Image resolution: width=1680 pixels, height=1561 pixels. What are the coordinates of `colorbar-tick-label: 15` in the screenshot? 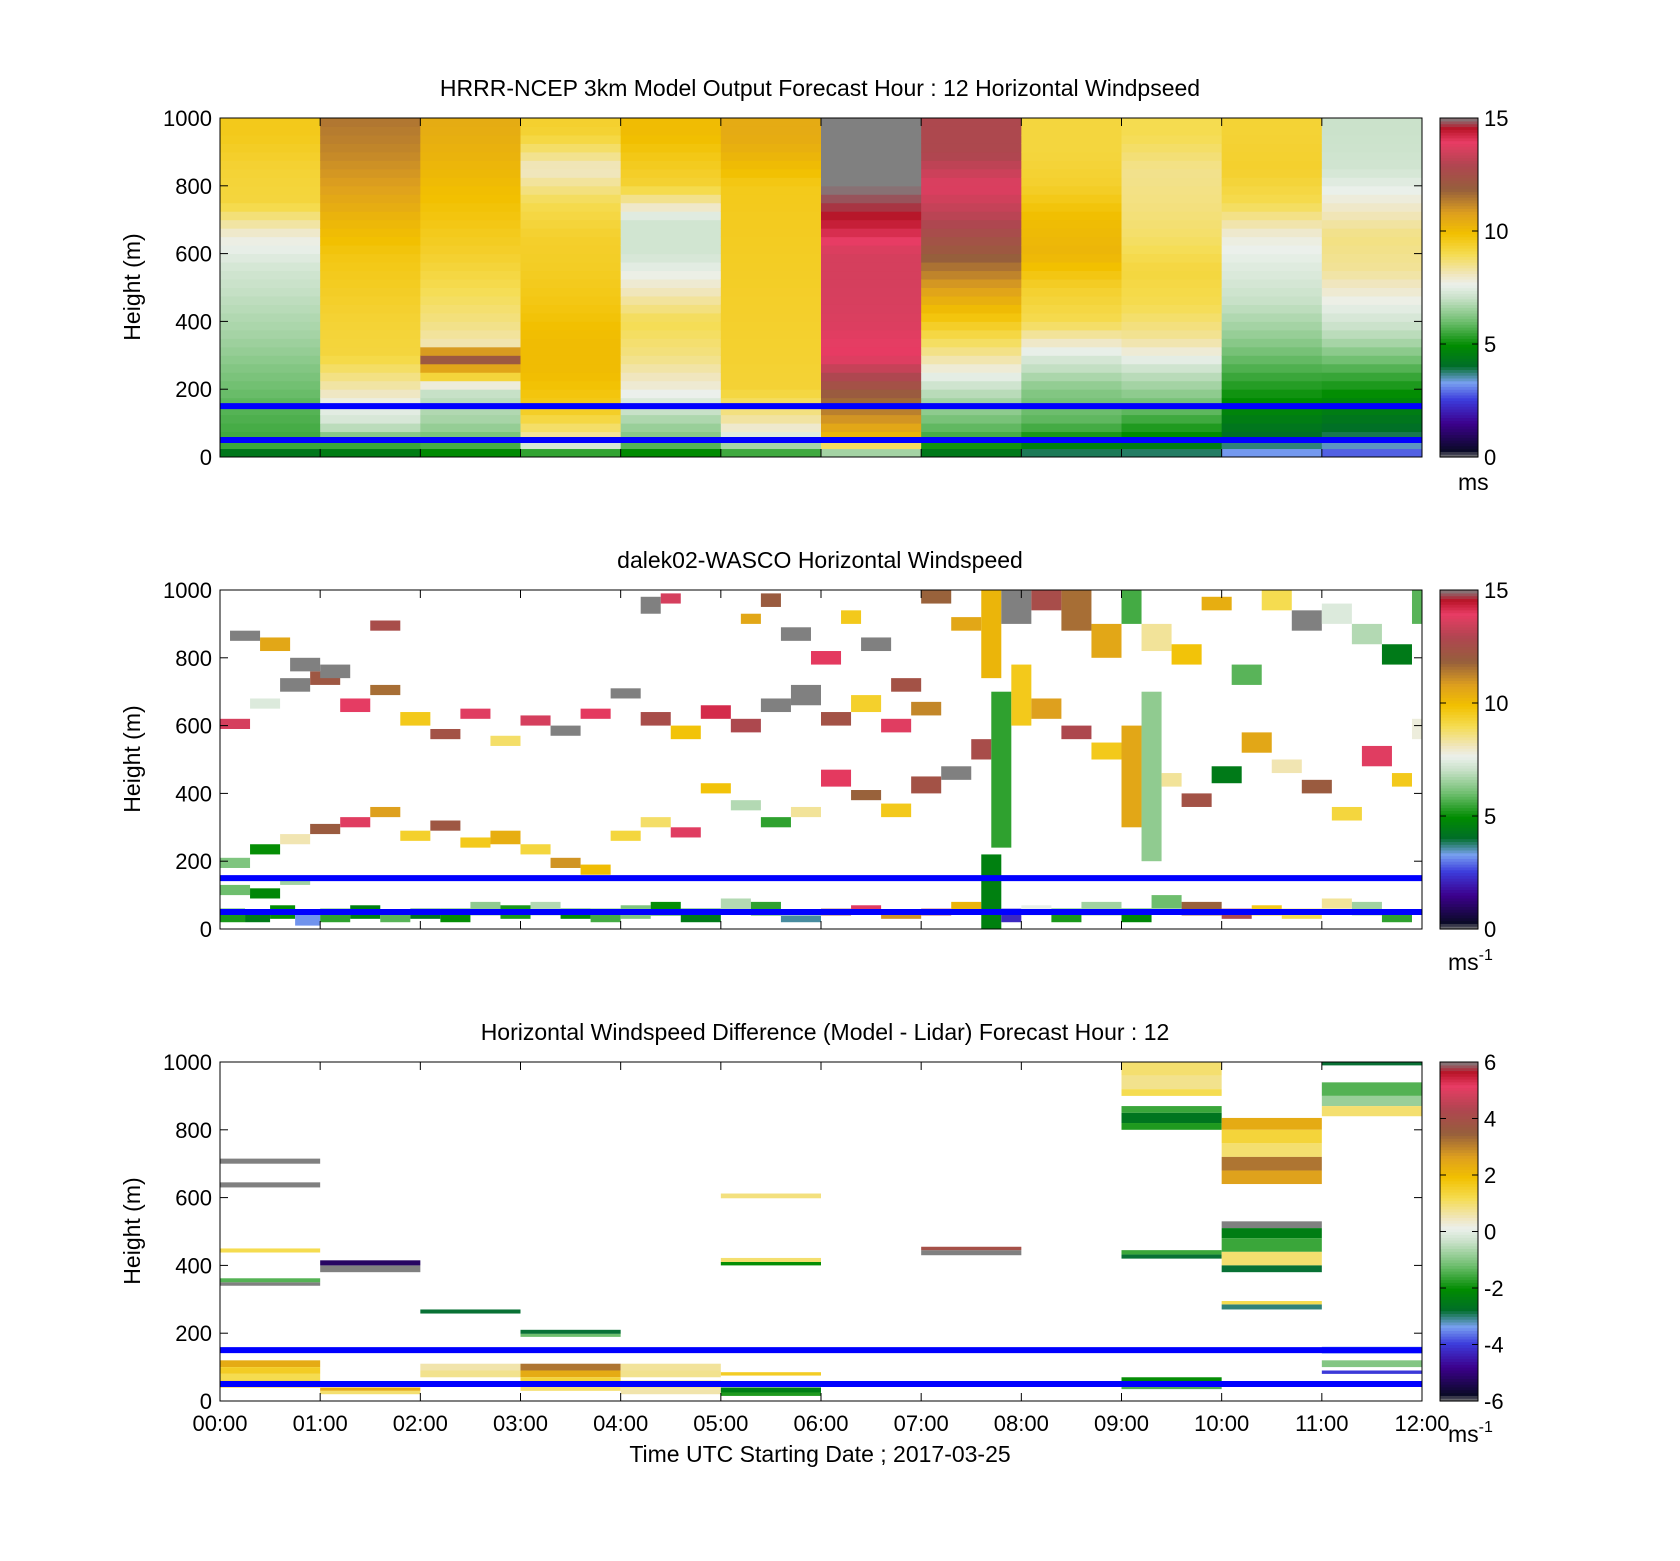 It's located at (1496, 590).